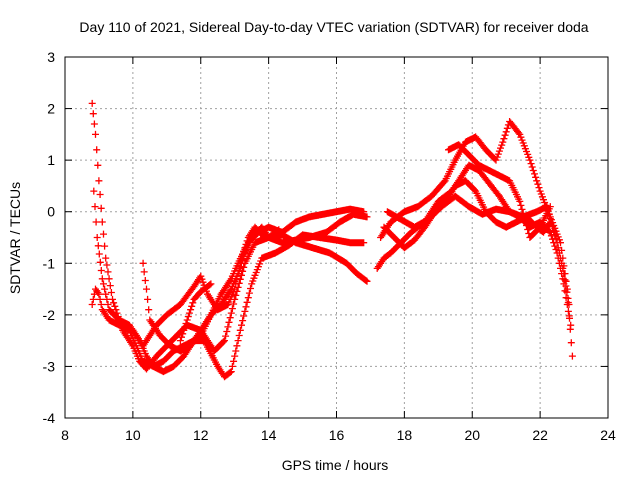 This screenshot has height=480, width=640. What do you see at coordinates (49, 315) in the screenshot?
I see `y-tick-label: -2` at bounding box center [49, 315].